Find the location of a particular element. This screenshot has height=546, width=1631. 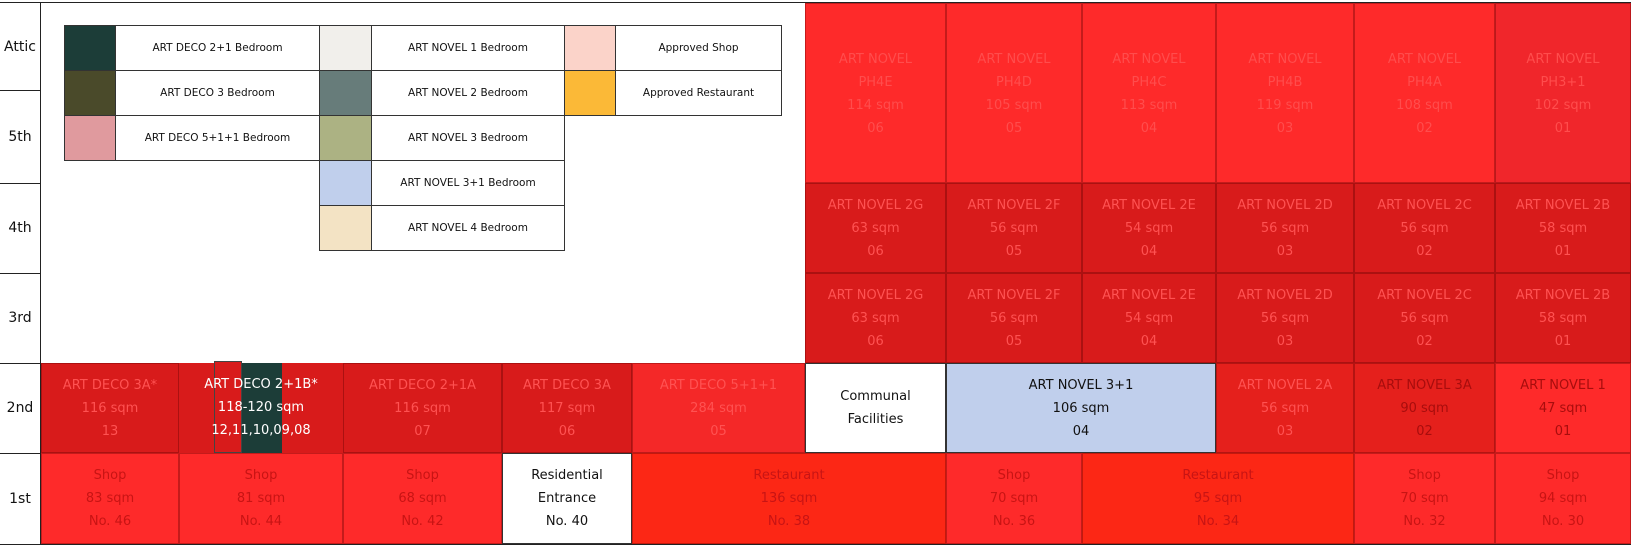

unit-area: 90 sqm is located at coordinates (1424, 408).